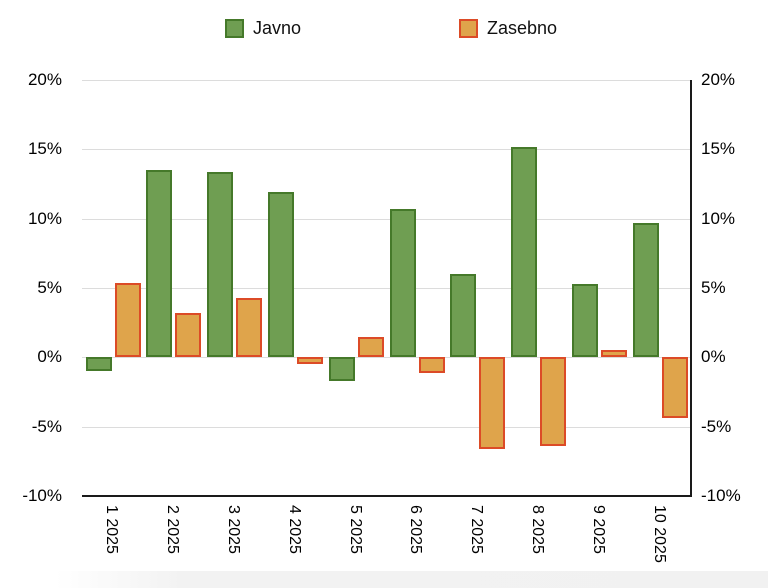 Image resolution: width=768 pixels, height=588 pixels. What do you see at coordinates (713, 356) in the screenshot?
I see `y-tick-label-right-0: 0%` at bounding box center [713, 356].